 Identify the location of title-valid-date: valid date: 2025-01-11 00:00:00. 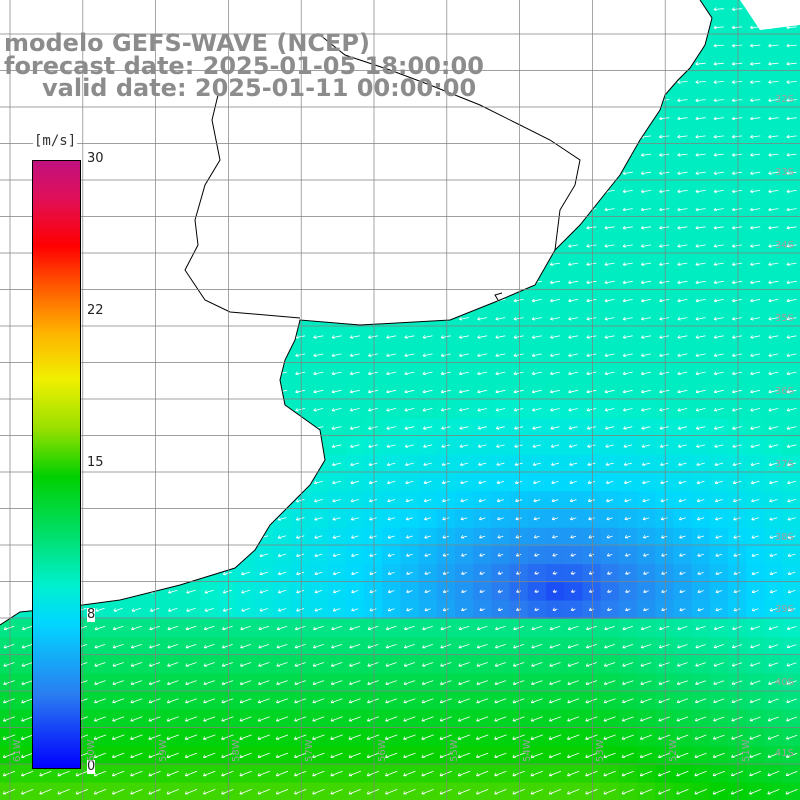
(259, 88).